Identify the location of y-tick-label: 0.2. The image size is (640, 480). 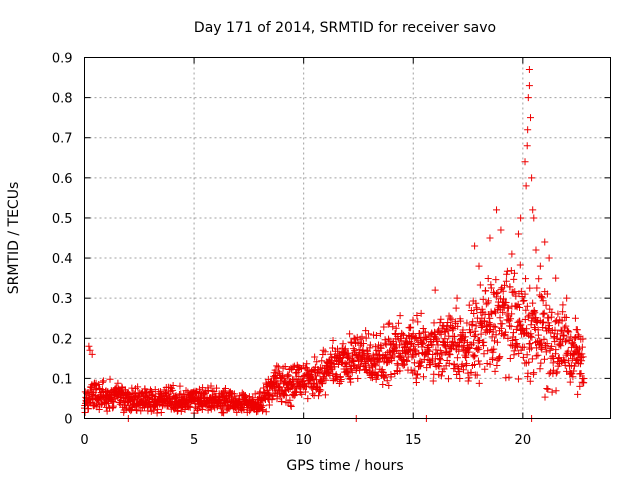
(62, 339).